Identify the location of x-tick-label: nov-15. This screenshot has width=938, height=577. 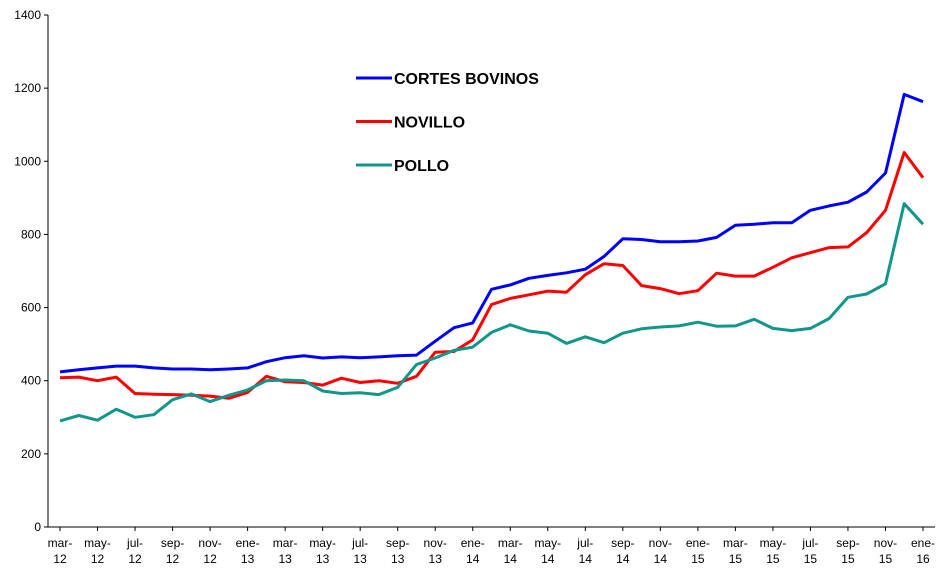
(885, 551).